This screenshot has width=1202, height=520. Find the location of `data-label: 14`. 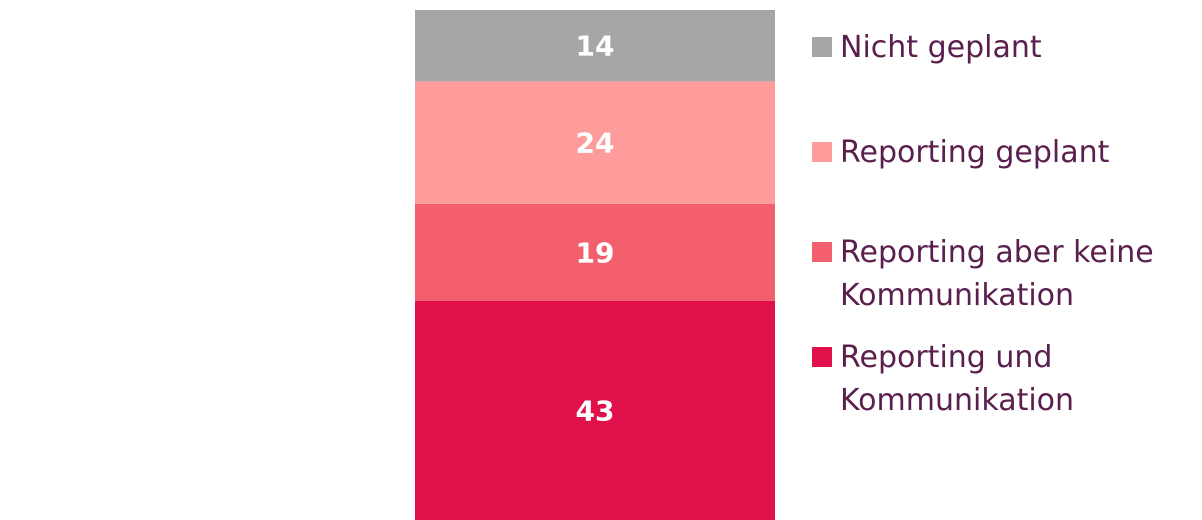

data-label: 14 is located at coordinates (595, 46).